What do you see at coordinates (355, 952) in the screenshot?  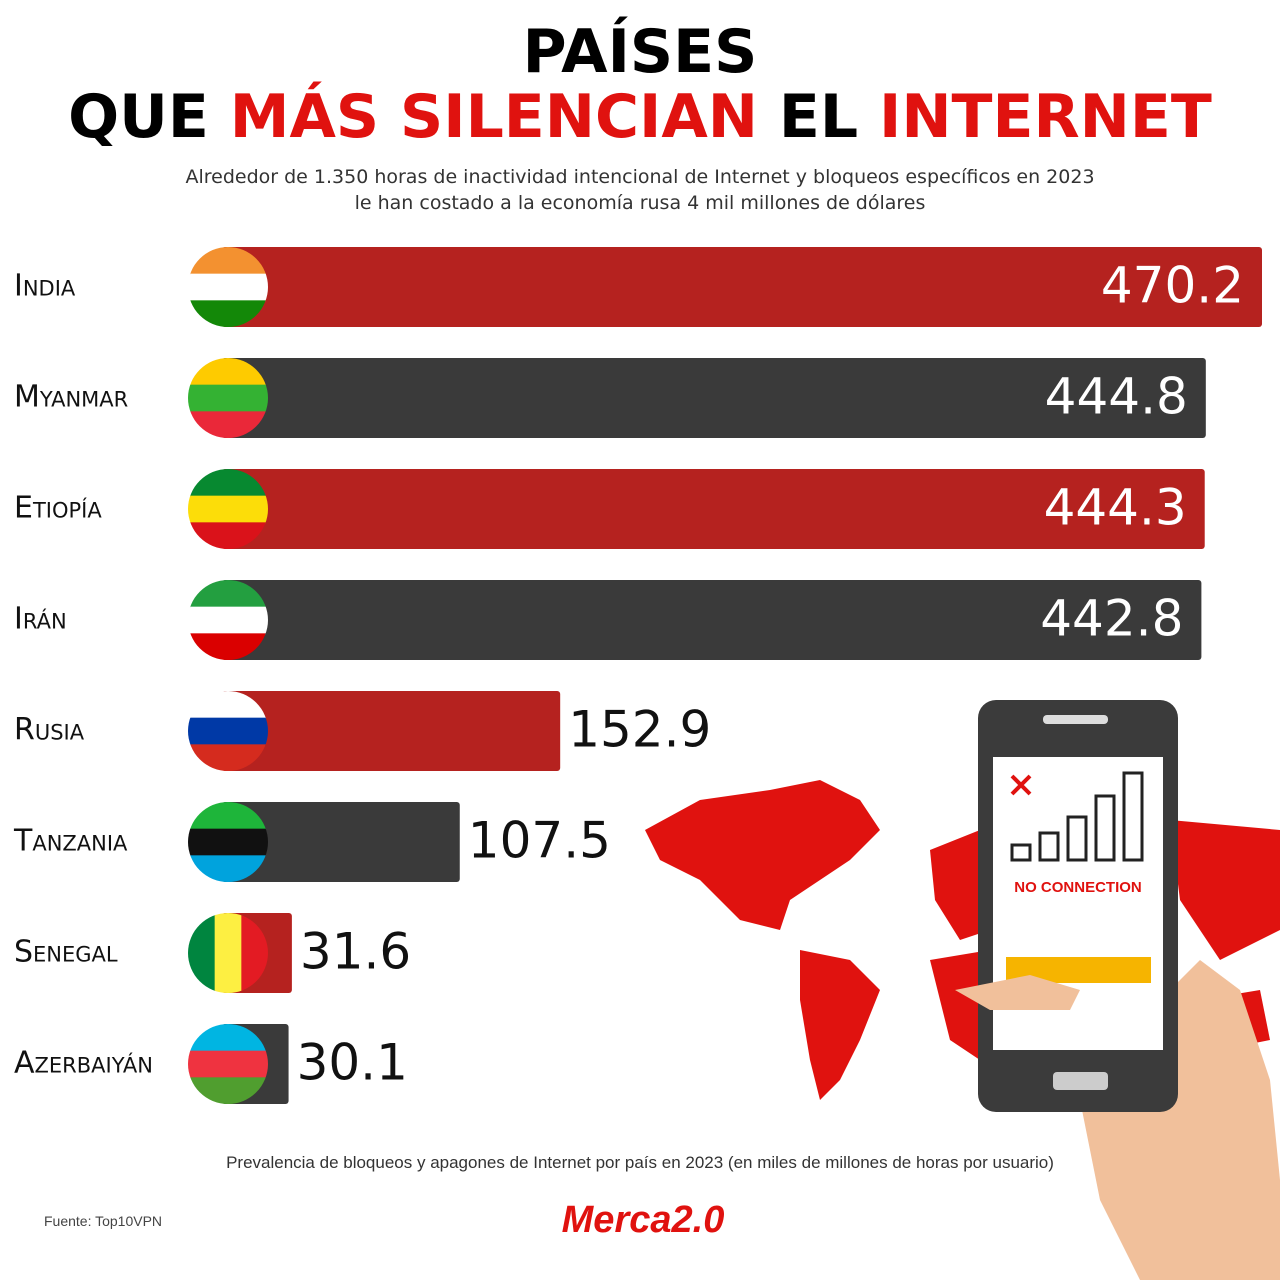 I see `value-label: 31.6` at bounding box center [355, 952].